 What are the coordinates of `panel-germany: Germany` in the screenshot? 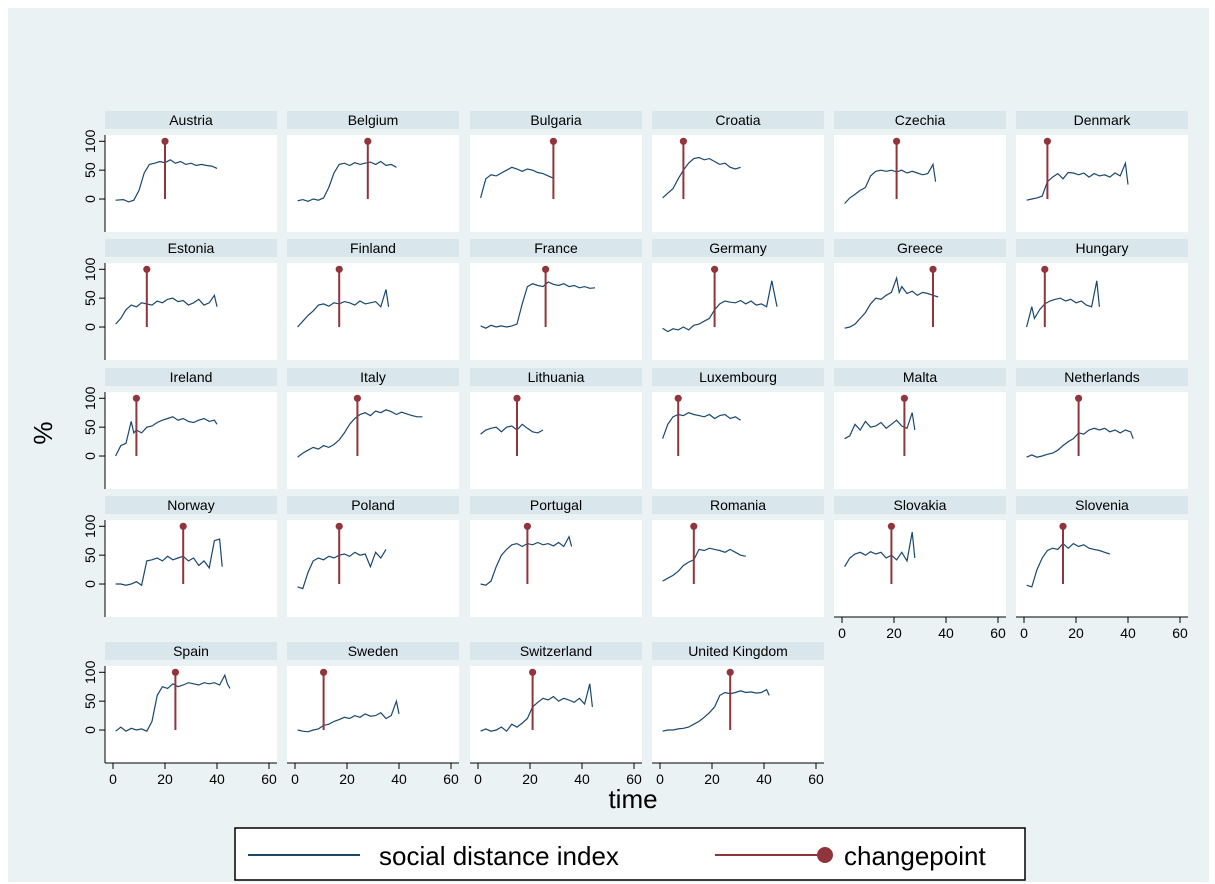 It's located at (738, 299).